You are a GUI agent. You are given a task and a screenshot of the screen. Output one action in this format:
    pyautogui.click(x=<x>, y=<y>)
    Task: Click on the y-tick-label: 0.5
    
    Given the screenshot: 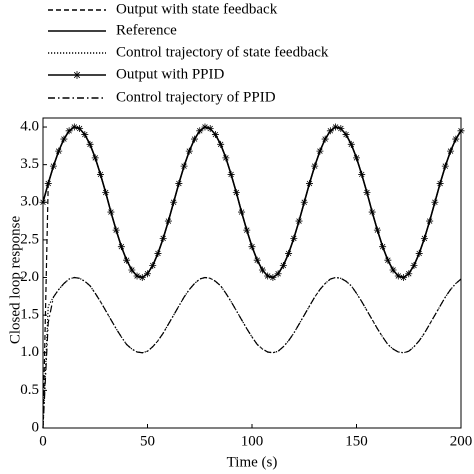 What is the action you would take?
    pyautogui.click(x=29, y=390)
    